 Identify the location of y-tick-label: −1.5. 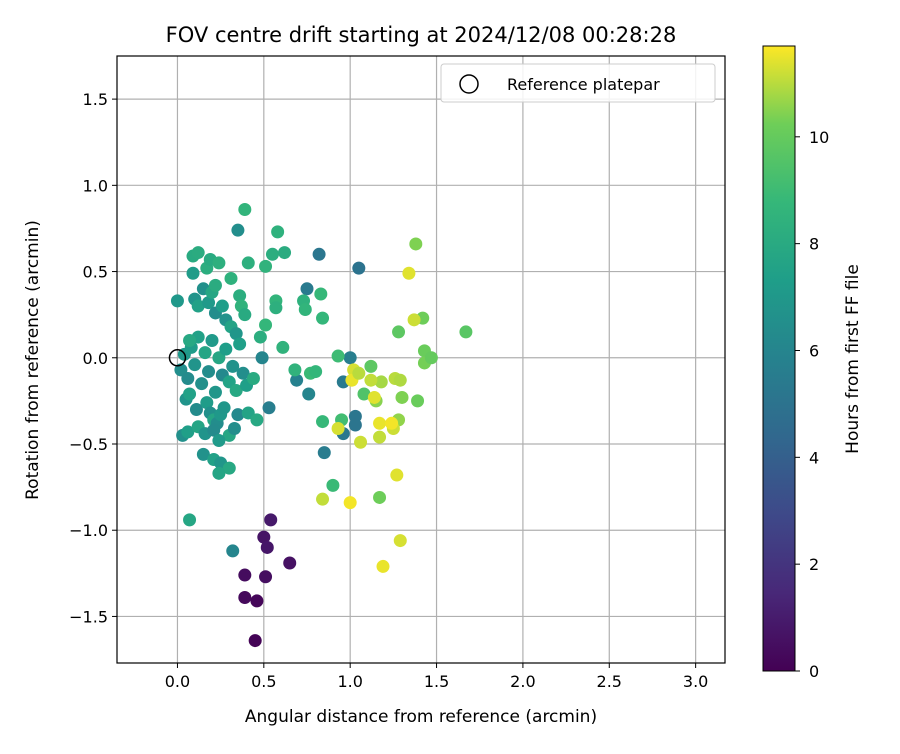
(88, 616).